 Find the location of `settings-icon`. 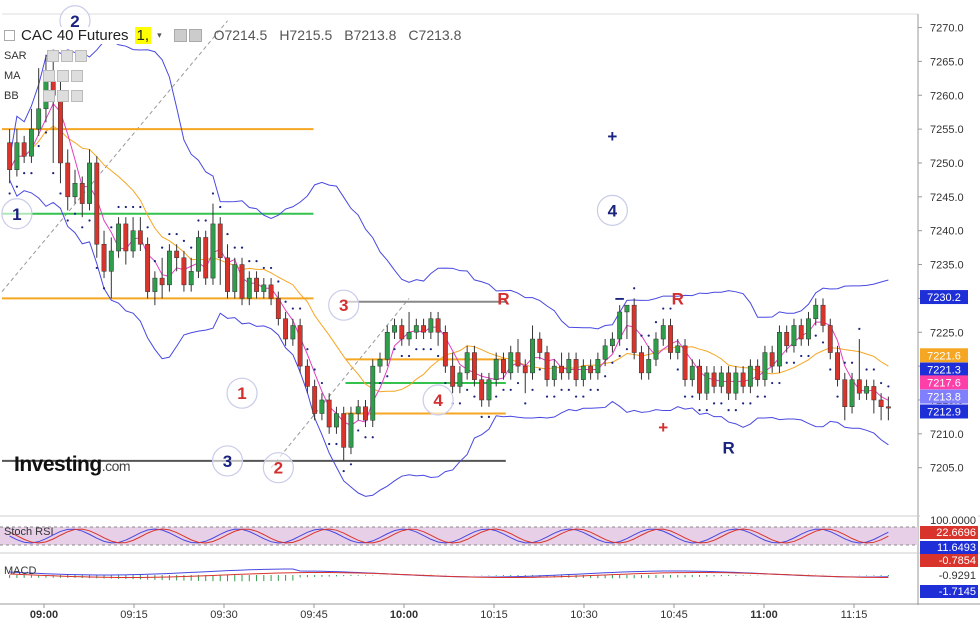

settings-icon is located at coordinates (180, 35).